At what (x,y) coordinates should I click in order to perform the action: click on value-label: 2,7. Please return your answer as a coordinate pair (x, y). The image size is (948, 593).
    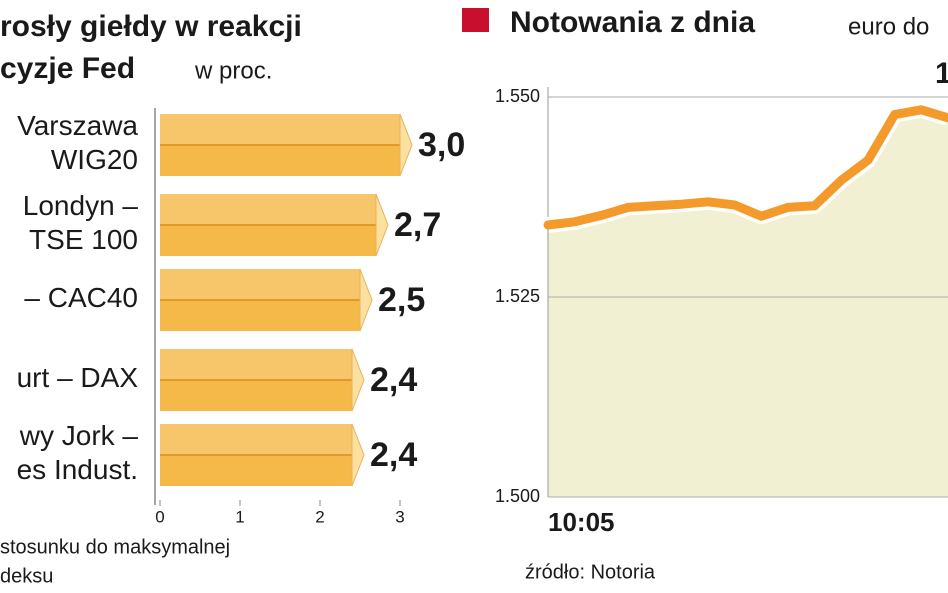
    Looking at the image, I should click on (417, 225).